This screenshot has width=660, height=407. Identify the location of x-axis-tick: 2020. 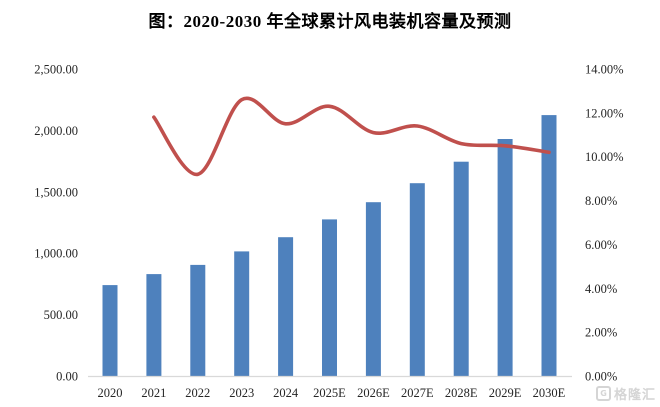
(110, 393).